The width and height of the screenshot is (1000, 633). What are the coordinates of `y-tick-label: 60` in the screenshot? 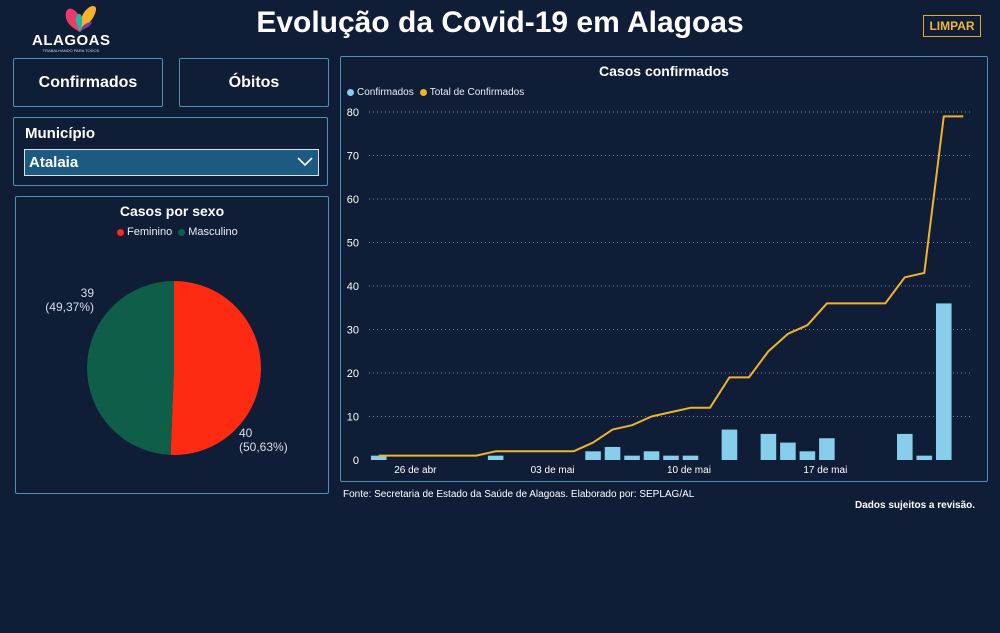 It's located at (353, 200).